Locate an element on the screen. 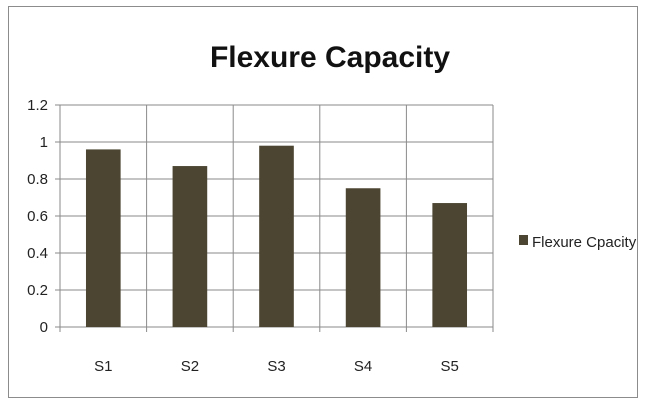 This screenshot has width=646, height=405. legend: Flexure Cpacity is located at coordinates (578, 242).